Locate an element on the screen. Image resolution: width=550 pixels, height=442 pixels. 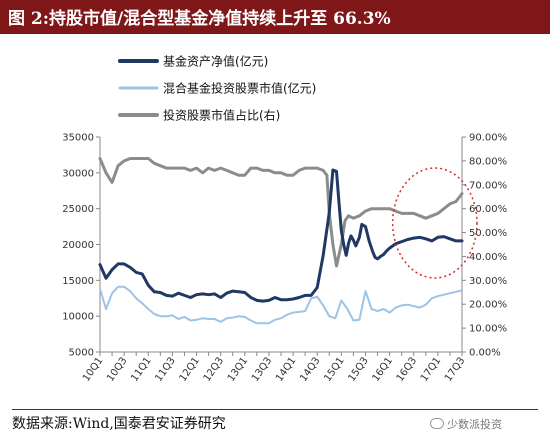
watermark: 少数派投资 is located at coordinates (466, 424).